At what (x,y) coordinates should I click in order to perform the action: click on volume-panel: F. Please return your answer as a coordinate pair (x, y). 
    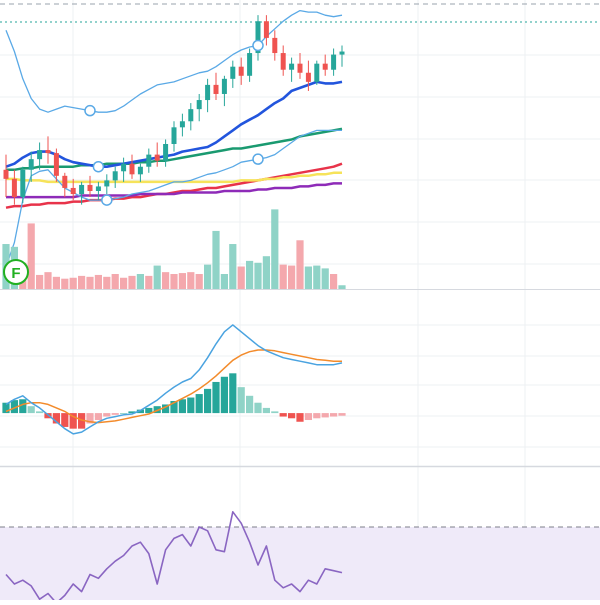
    Looking at the image, I should click on (174, 249).